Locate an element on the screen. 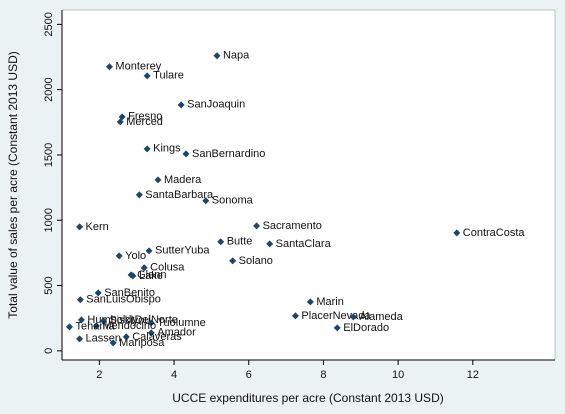 This screenshot has height=414, width=565. point-label: Tehama is located at coordinates (95, 327).